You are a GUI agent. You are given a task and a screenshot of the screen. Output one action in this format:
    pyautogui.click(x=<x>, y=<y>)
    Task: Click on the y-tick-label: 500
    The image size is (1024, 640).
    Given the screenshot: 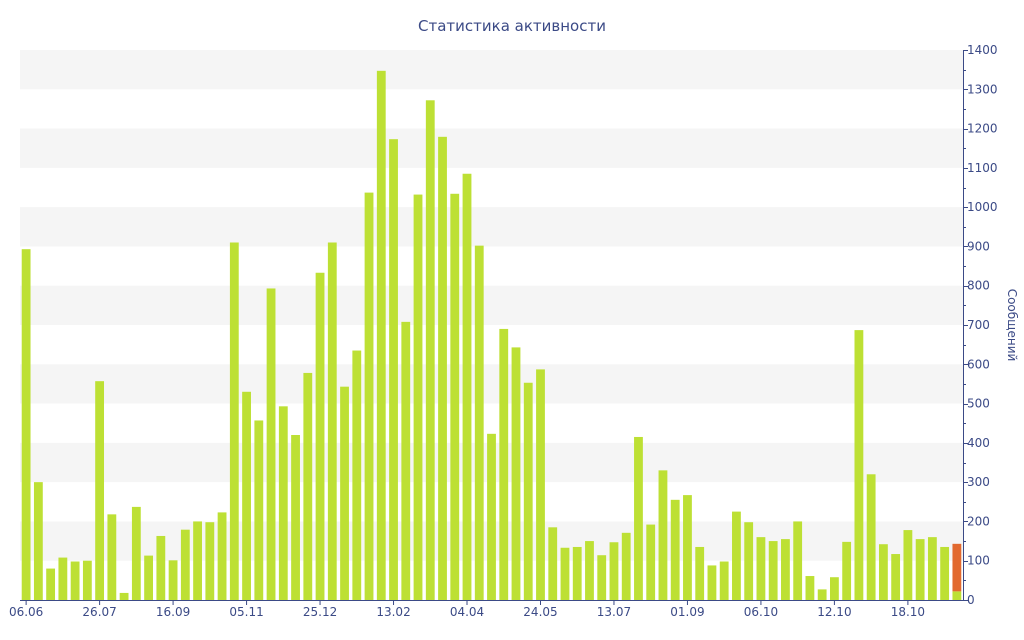 What is the action you would take?
    pyautogui.click(x=978, y=404)
    